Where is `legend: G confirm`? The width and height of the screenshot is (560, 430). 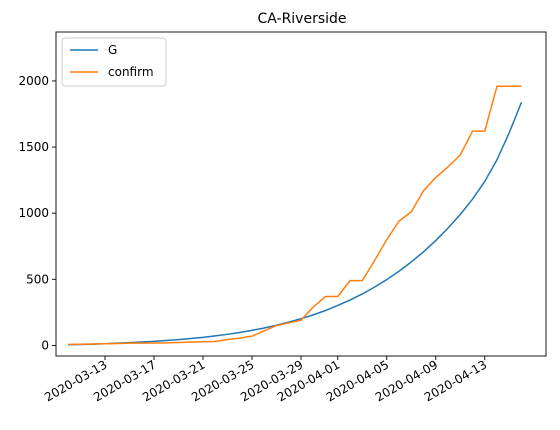
legend: G confirm is located at coordinates (114, 62).